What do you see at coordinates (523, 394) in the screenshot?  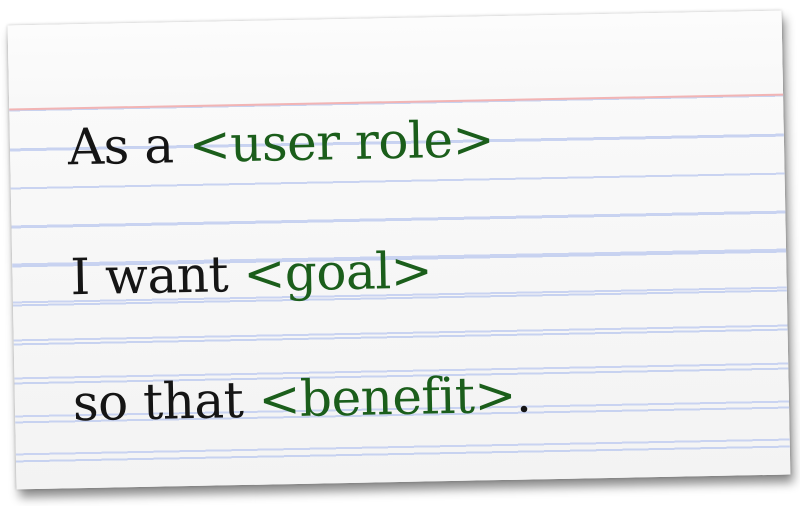 I see `line-suffix: .` at bounding box center [523, 394].